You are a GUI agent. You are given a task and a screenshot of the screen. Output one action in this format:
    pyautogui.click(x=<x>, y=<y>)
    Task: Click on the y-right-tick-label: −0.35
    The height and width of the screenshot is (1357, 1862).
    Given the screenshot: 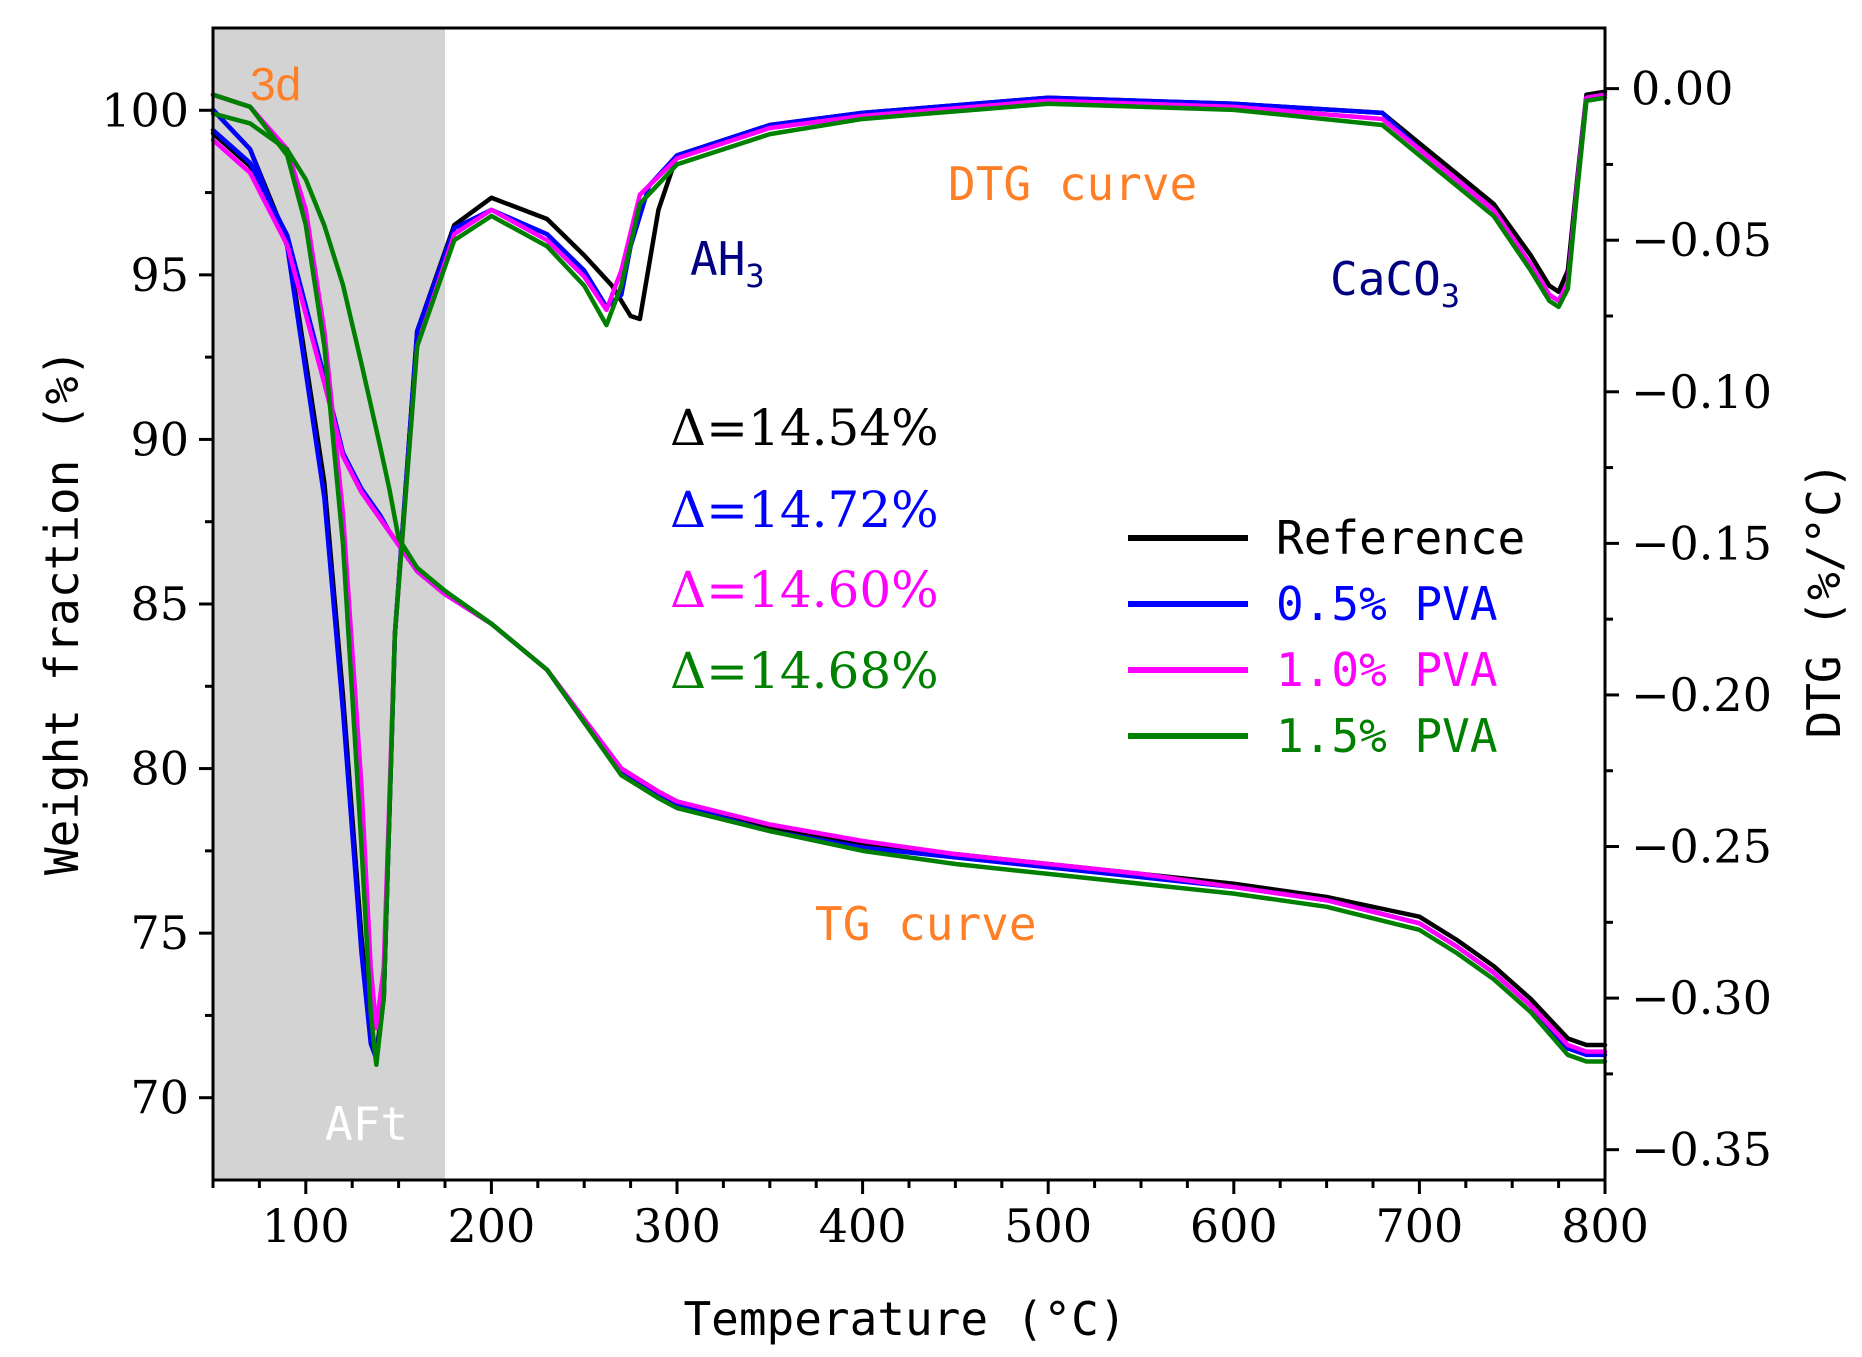 What is the action you would take?
    pyautogui.click(x=1701, y=1150)
    